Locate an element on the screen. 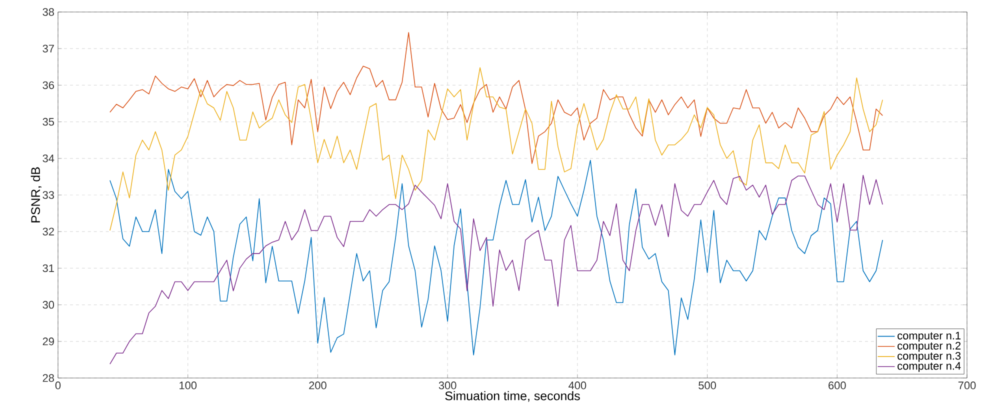  legend-label: computer n.2 is located at coordinates (929, 347).